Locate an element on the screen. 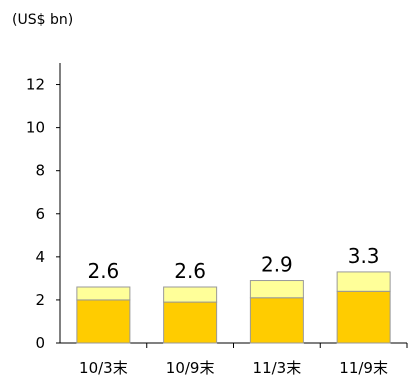 This screenshot has width=410, height=381. y-tick-label: 12 is located at coordinates (35, 85).